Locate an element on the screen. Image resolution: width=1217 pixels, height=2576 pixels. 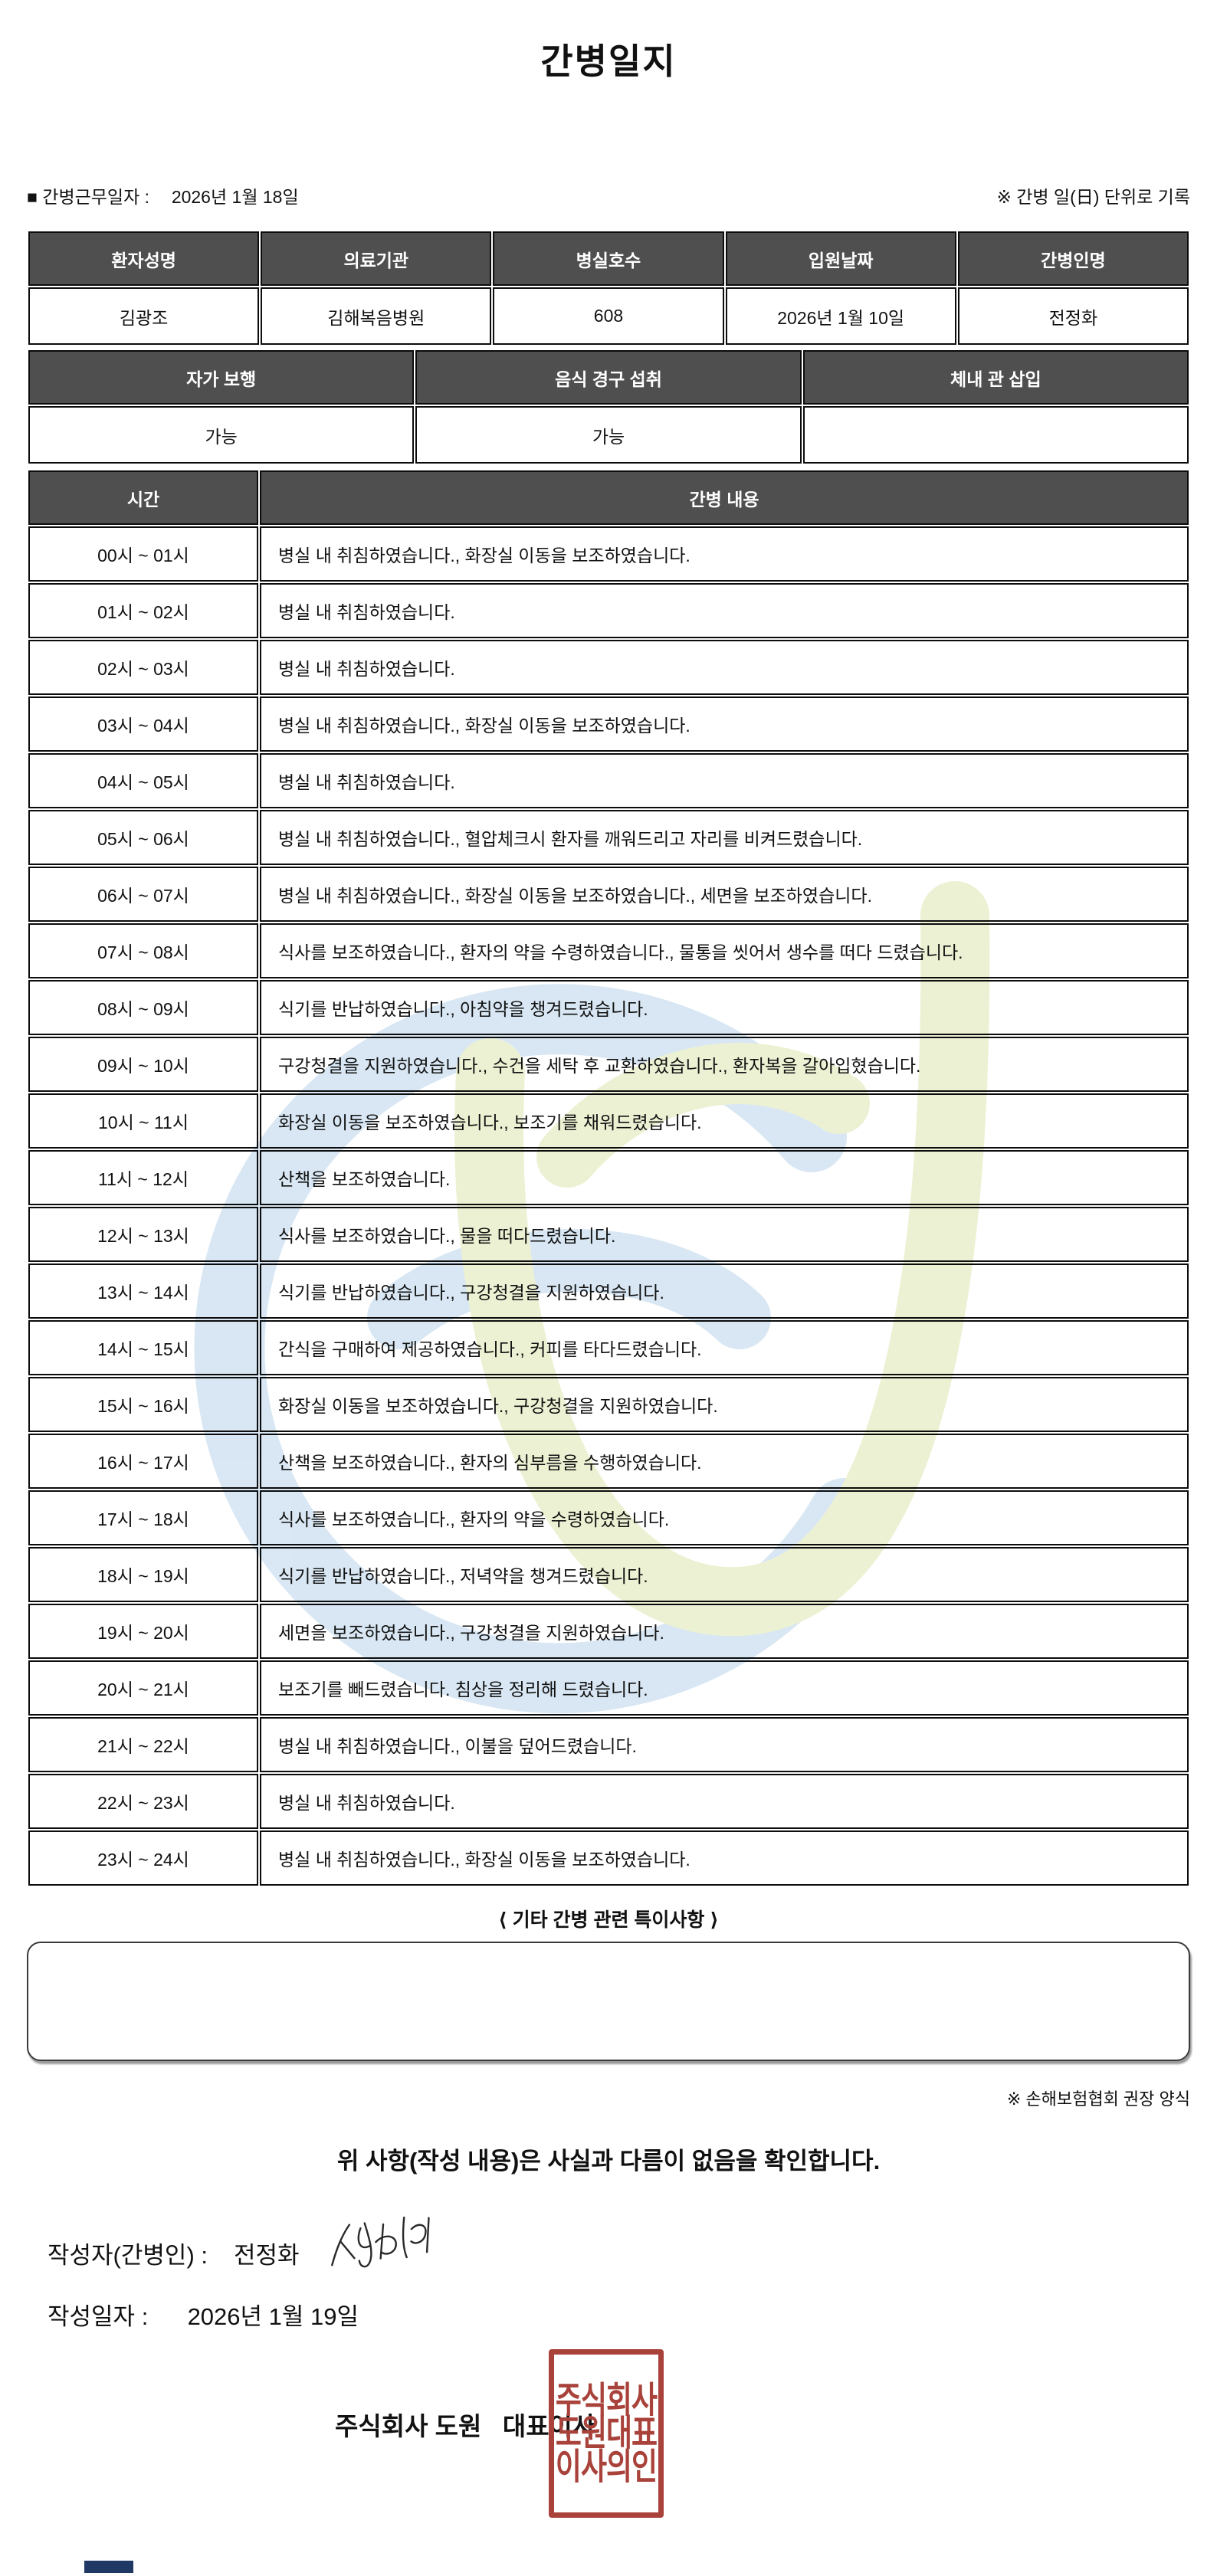
col-header-medical-institution: 의료기관 is located at coordinates (376, 258).